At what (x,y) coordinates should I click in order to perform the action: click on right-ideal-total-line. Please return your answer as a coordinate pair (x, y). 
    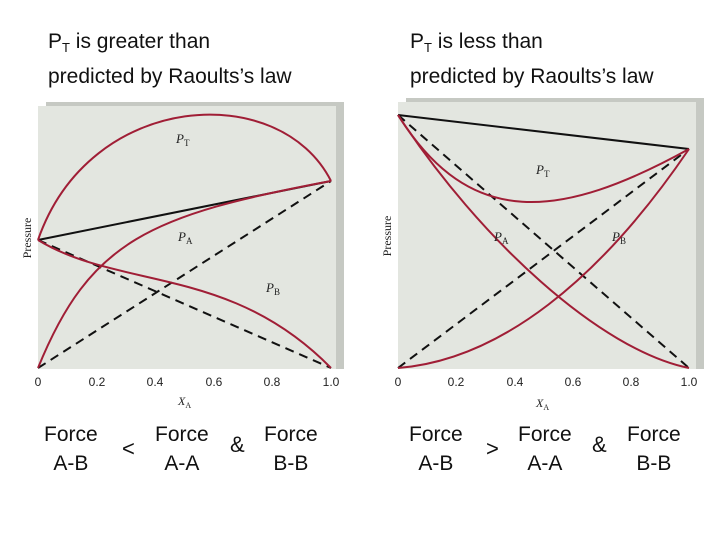
    Looking at the image, I should click on (543, 132).